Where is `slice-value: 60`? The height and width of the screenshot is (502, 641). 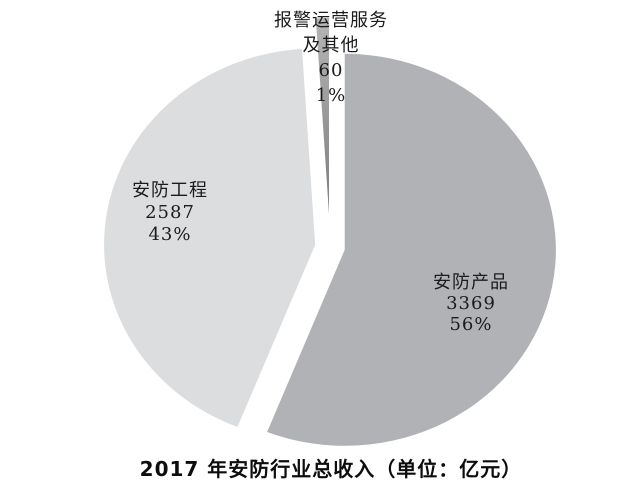
slice-value: 60 is located at coordinates (331, 70).